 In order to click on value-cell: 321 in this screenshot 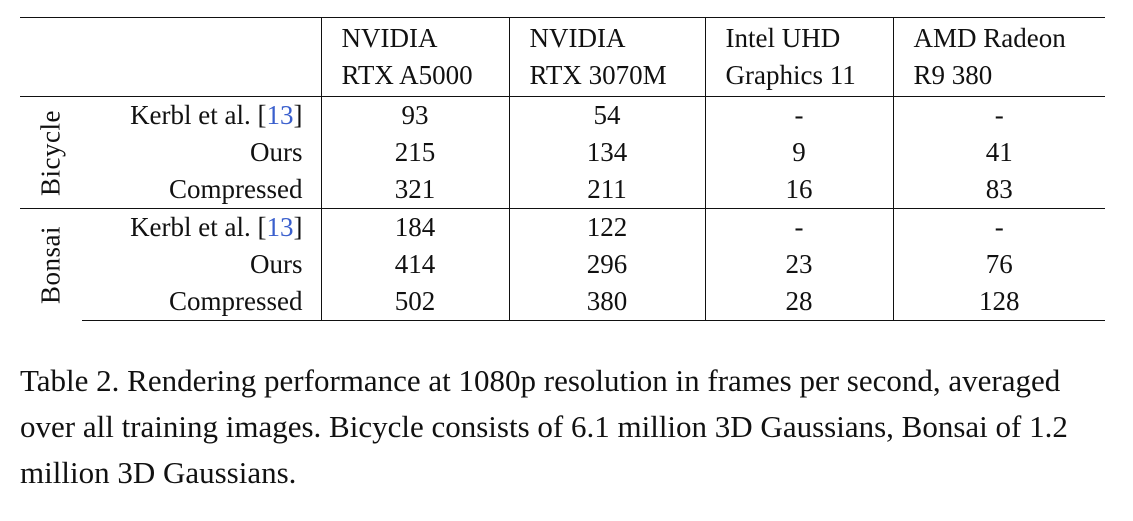, I will do `click(415, 190)`.